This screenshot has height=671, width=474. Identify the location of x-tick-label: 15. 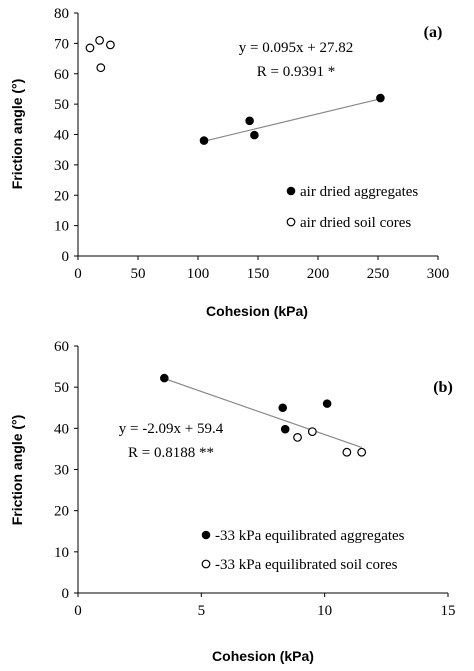
(448, 611).